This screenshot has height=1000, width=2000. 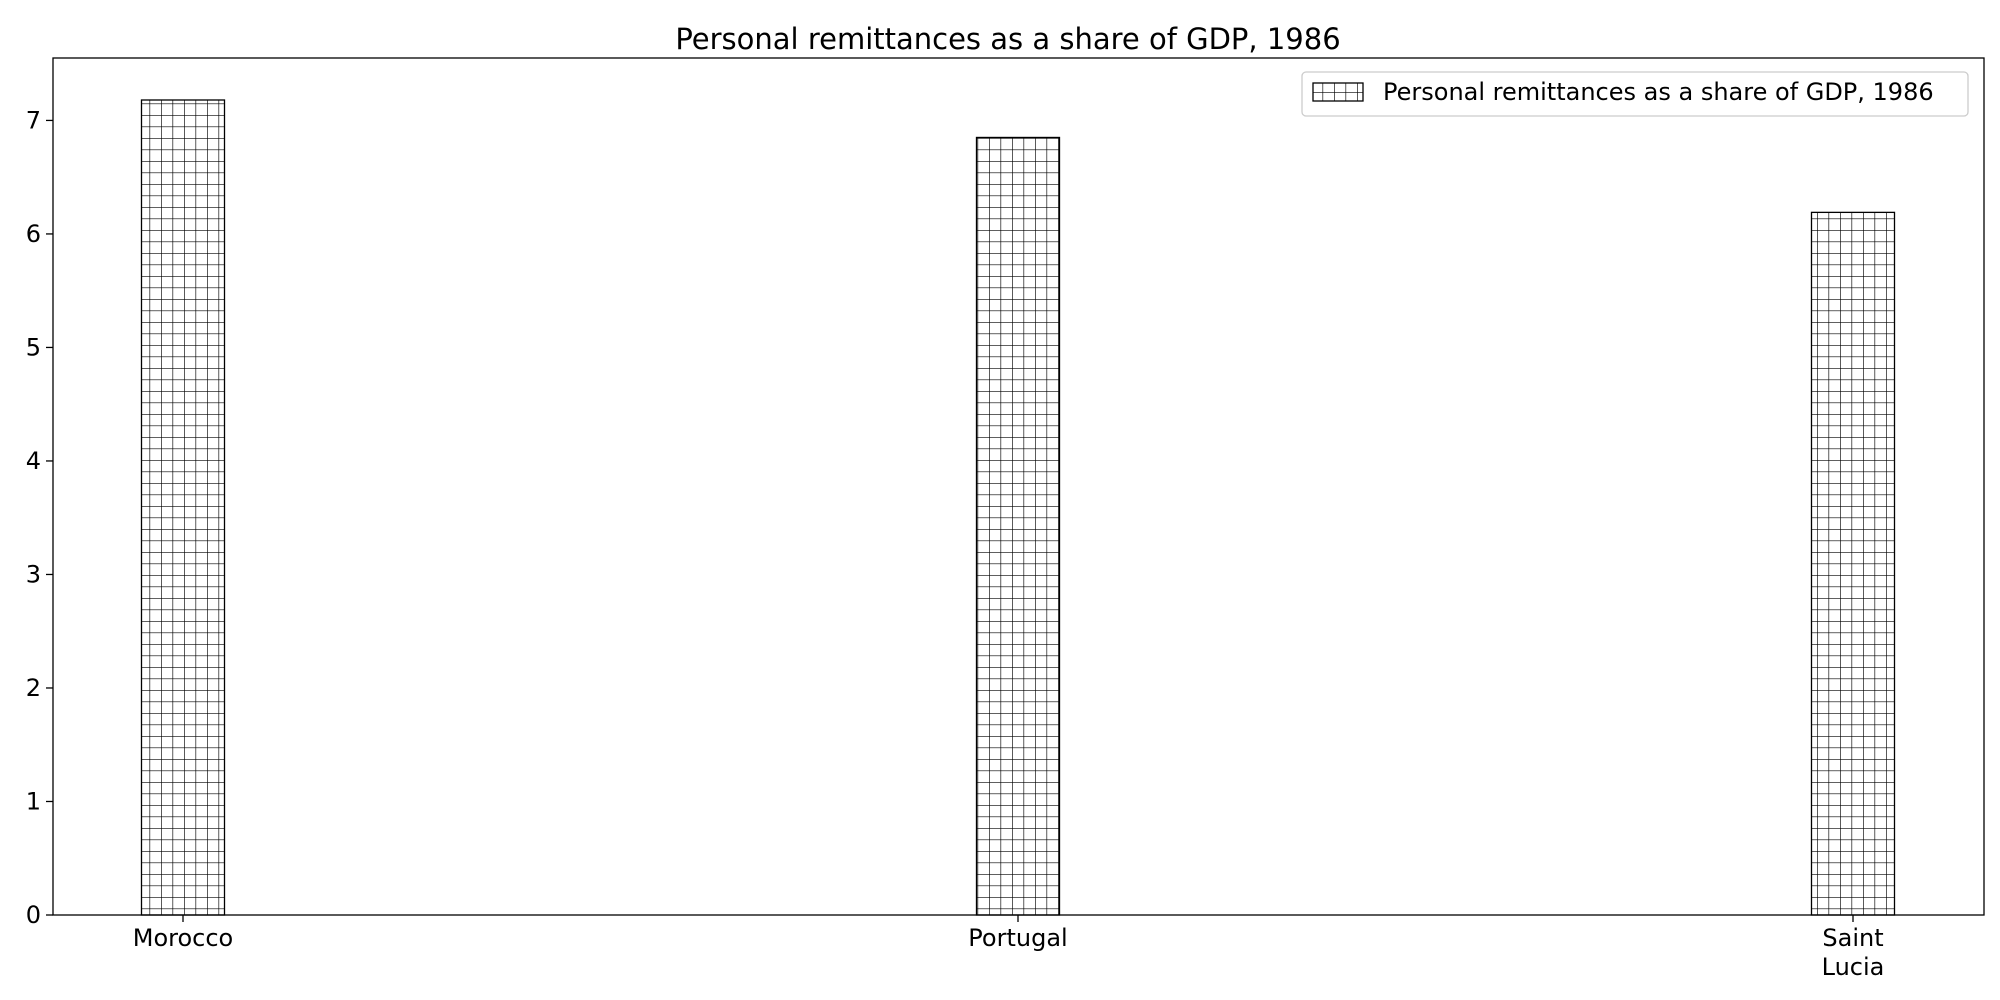 What do you see at coordinates (1017, 938) in the screenshot?
I see `x-tick-label: Portugal` at bounding box center [1017, 938].